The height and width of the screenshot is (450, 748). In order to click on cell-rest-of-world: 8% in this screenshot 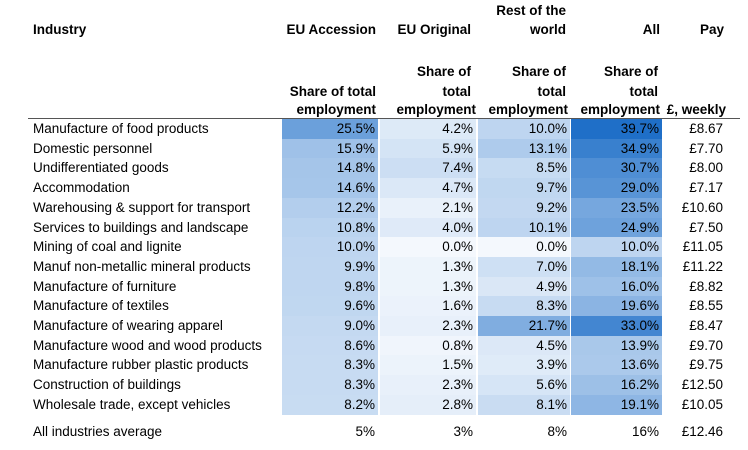, I will do `click(557, 431)`.